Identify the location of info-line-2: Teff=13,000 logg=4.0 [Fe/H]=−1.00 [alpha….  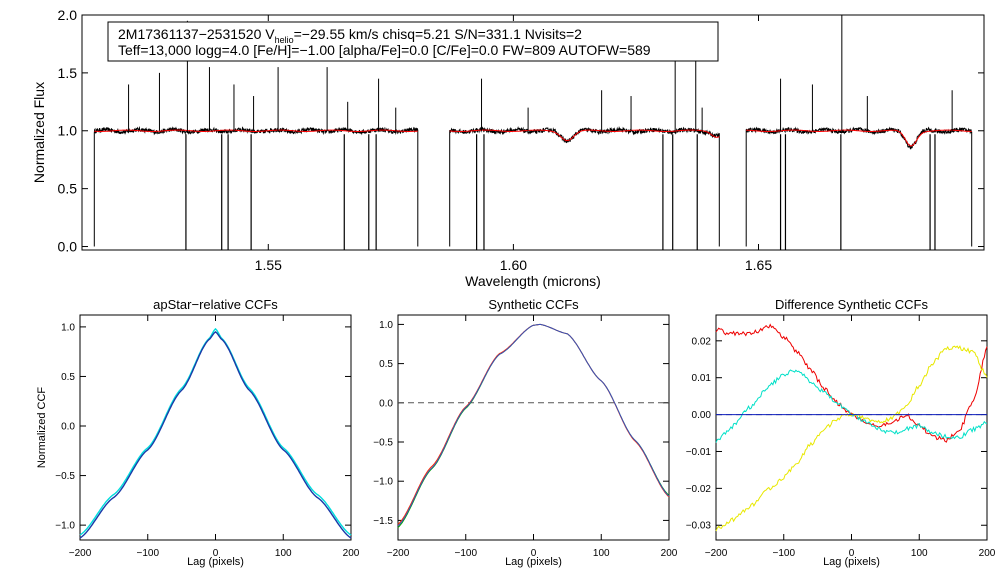
(384, 50).